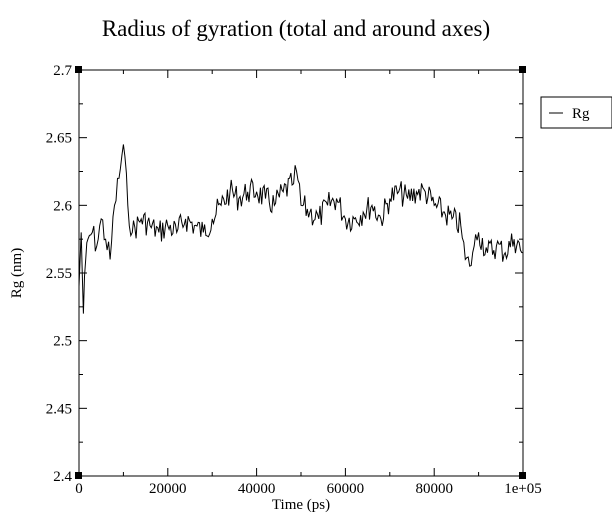 The width and height of the screenshot is (612, 515). I want to click on x-tick-label: 40000, so click(257, 489).